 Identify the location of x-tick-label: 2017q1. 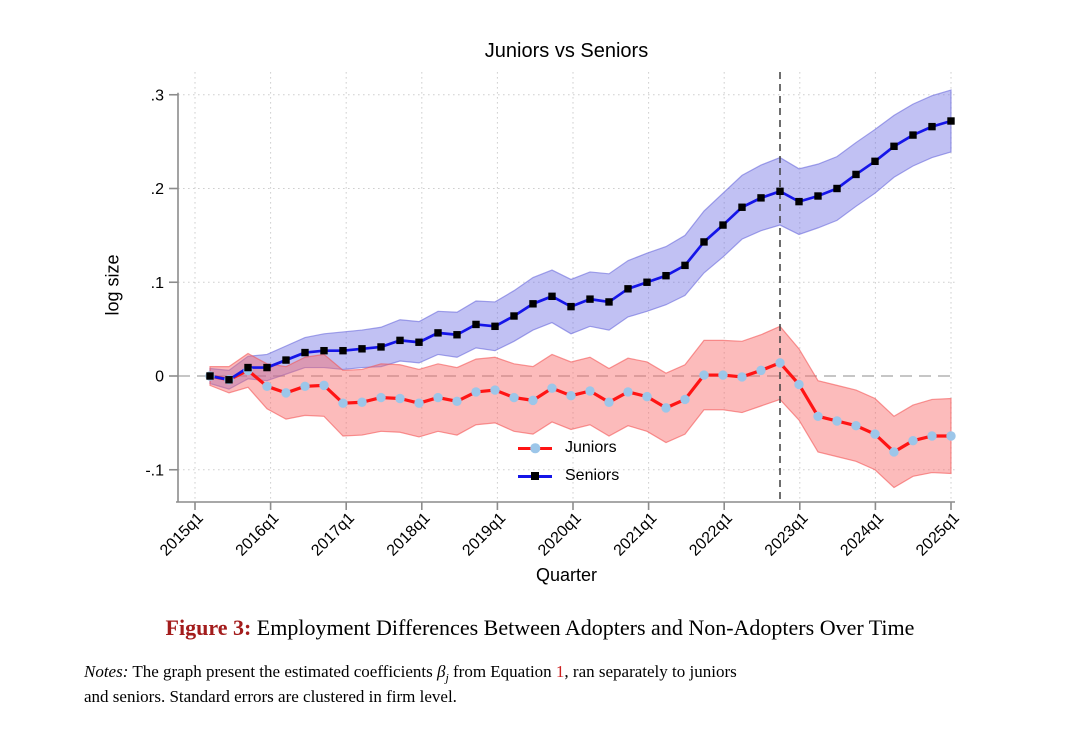
(333, 535).